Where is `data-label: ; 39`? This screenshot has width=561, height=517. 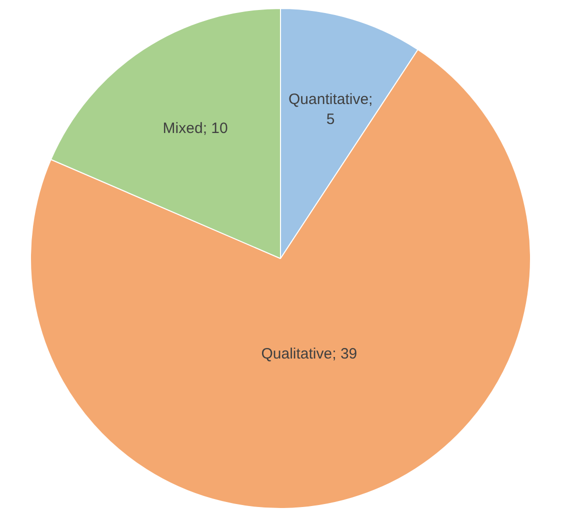
data-label: ; 39 is located at coordinates (345, 353).